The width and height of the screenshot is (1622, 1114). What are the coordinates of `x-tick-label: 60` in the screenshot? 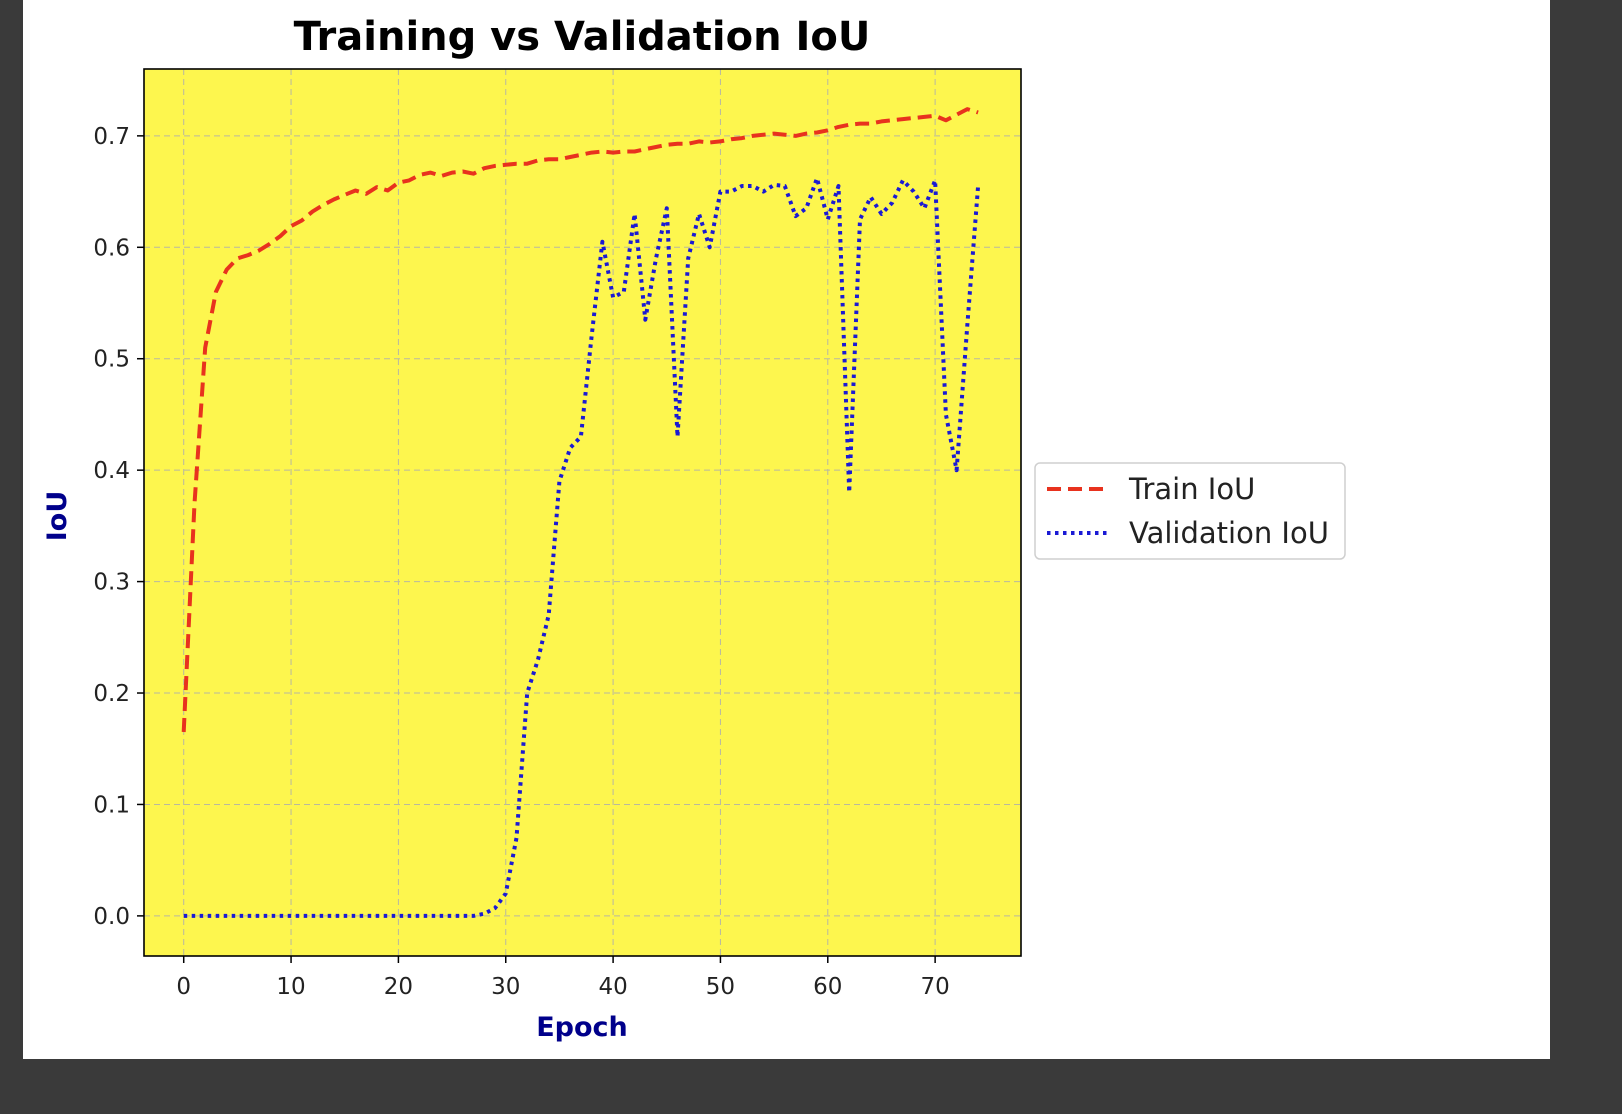 It's located at (827, 987).